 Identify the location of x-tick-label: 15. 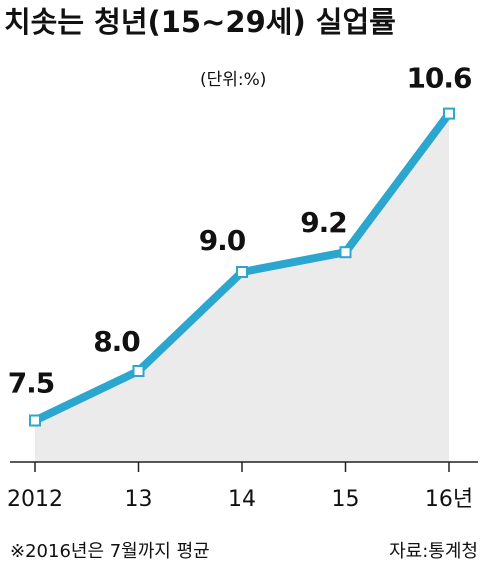
(346, 499).